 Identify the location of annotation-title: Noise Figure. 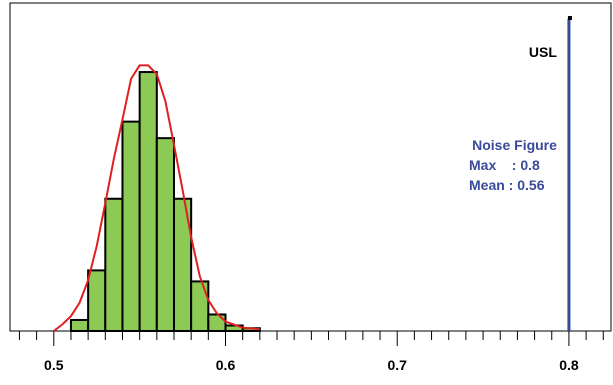
(514, 145).